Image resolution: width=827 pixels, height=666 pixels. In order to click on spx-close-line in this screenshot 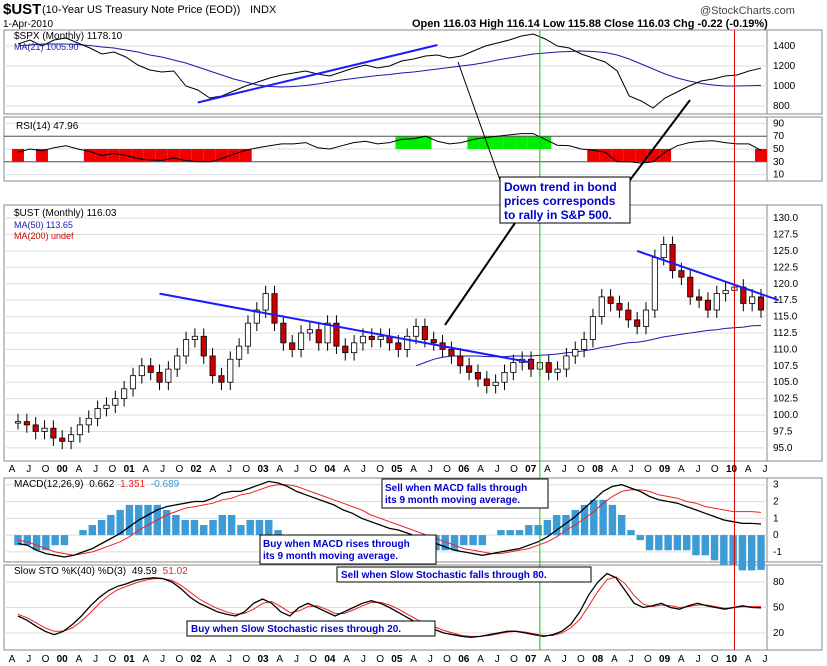, I will do `click(389, 71)`.